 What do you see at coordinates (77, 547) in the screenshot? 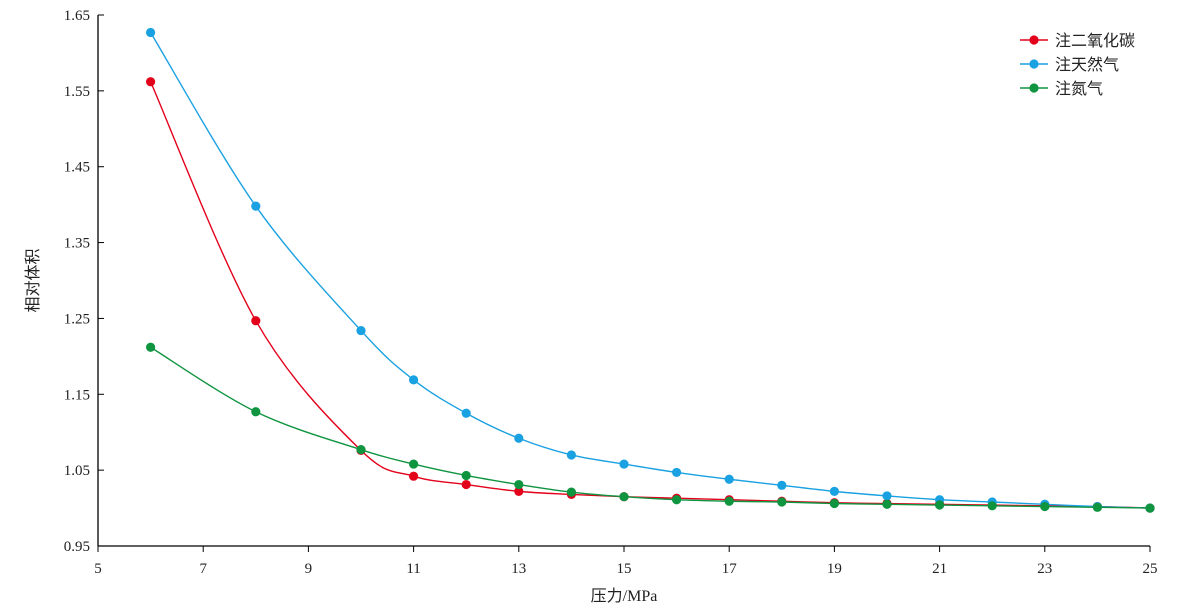
I see `y-tick-label: 0.95` at bounding box center [77, 547].